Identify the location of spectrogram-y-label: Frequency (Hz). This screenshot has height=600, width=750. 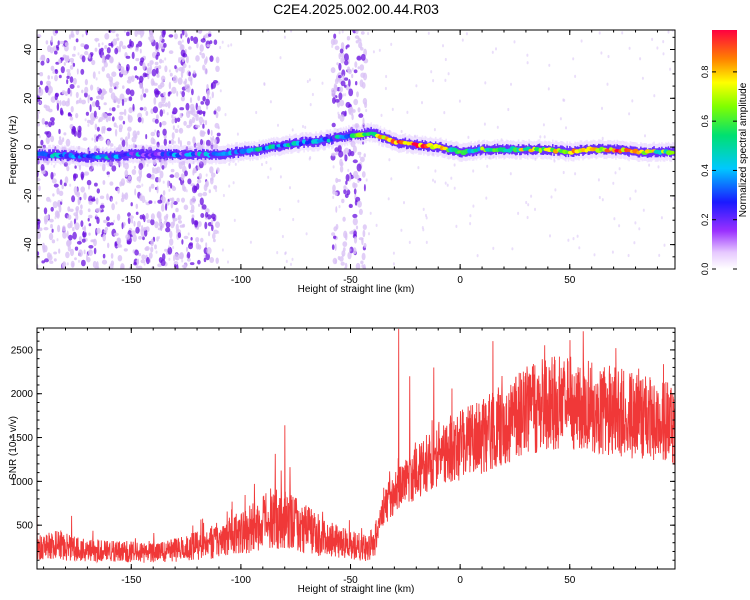
(13, 150).